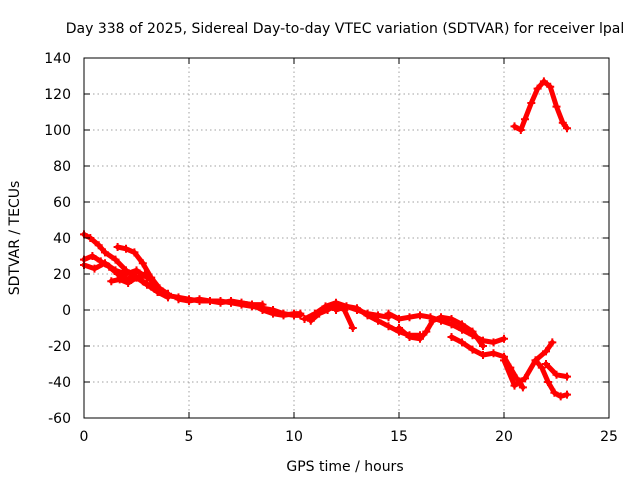 This screenshot has height=480, width=640. What do you see at coordinates (62, 167) in the screenshot?
I see `y-tick-label: 80` at bounding box center [62, 167].